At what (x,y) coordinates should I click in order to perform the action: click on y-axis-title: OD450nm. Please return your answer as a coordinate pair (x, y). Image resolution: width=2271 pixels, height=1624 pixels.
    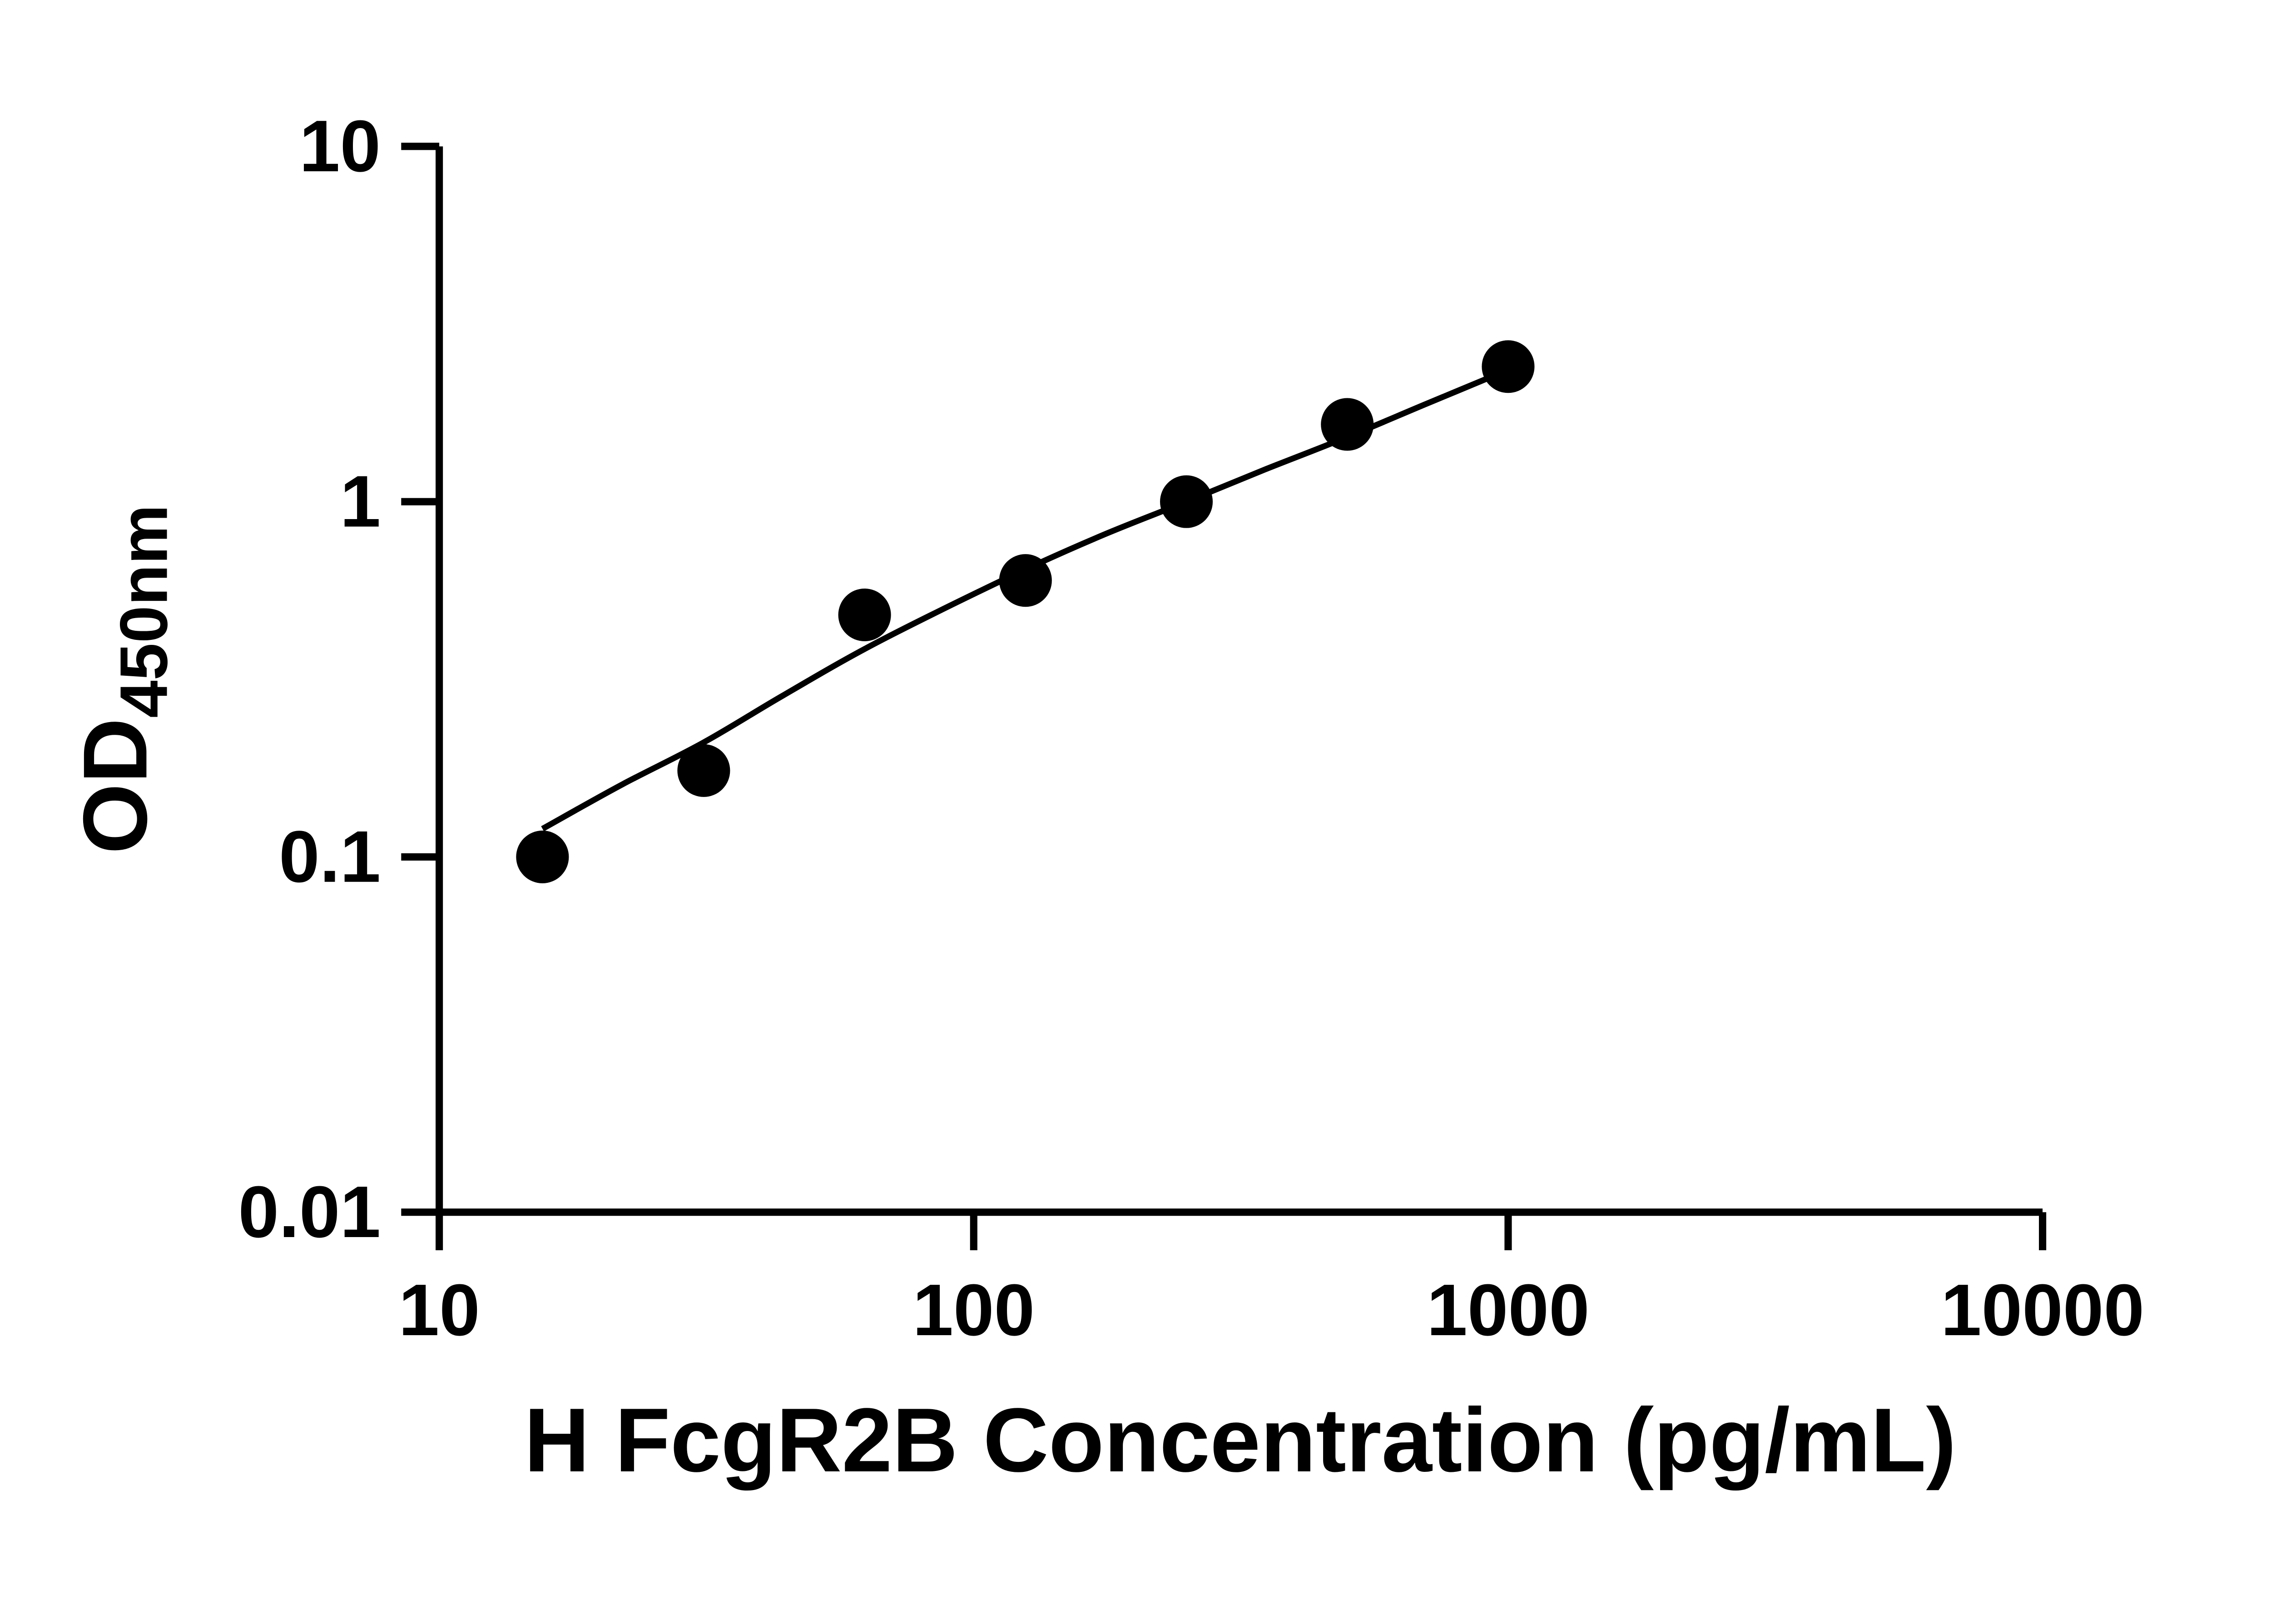
    Looking at the image, I should click on (122, 679).